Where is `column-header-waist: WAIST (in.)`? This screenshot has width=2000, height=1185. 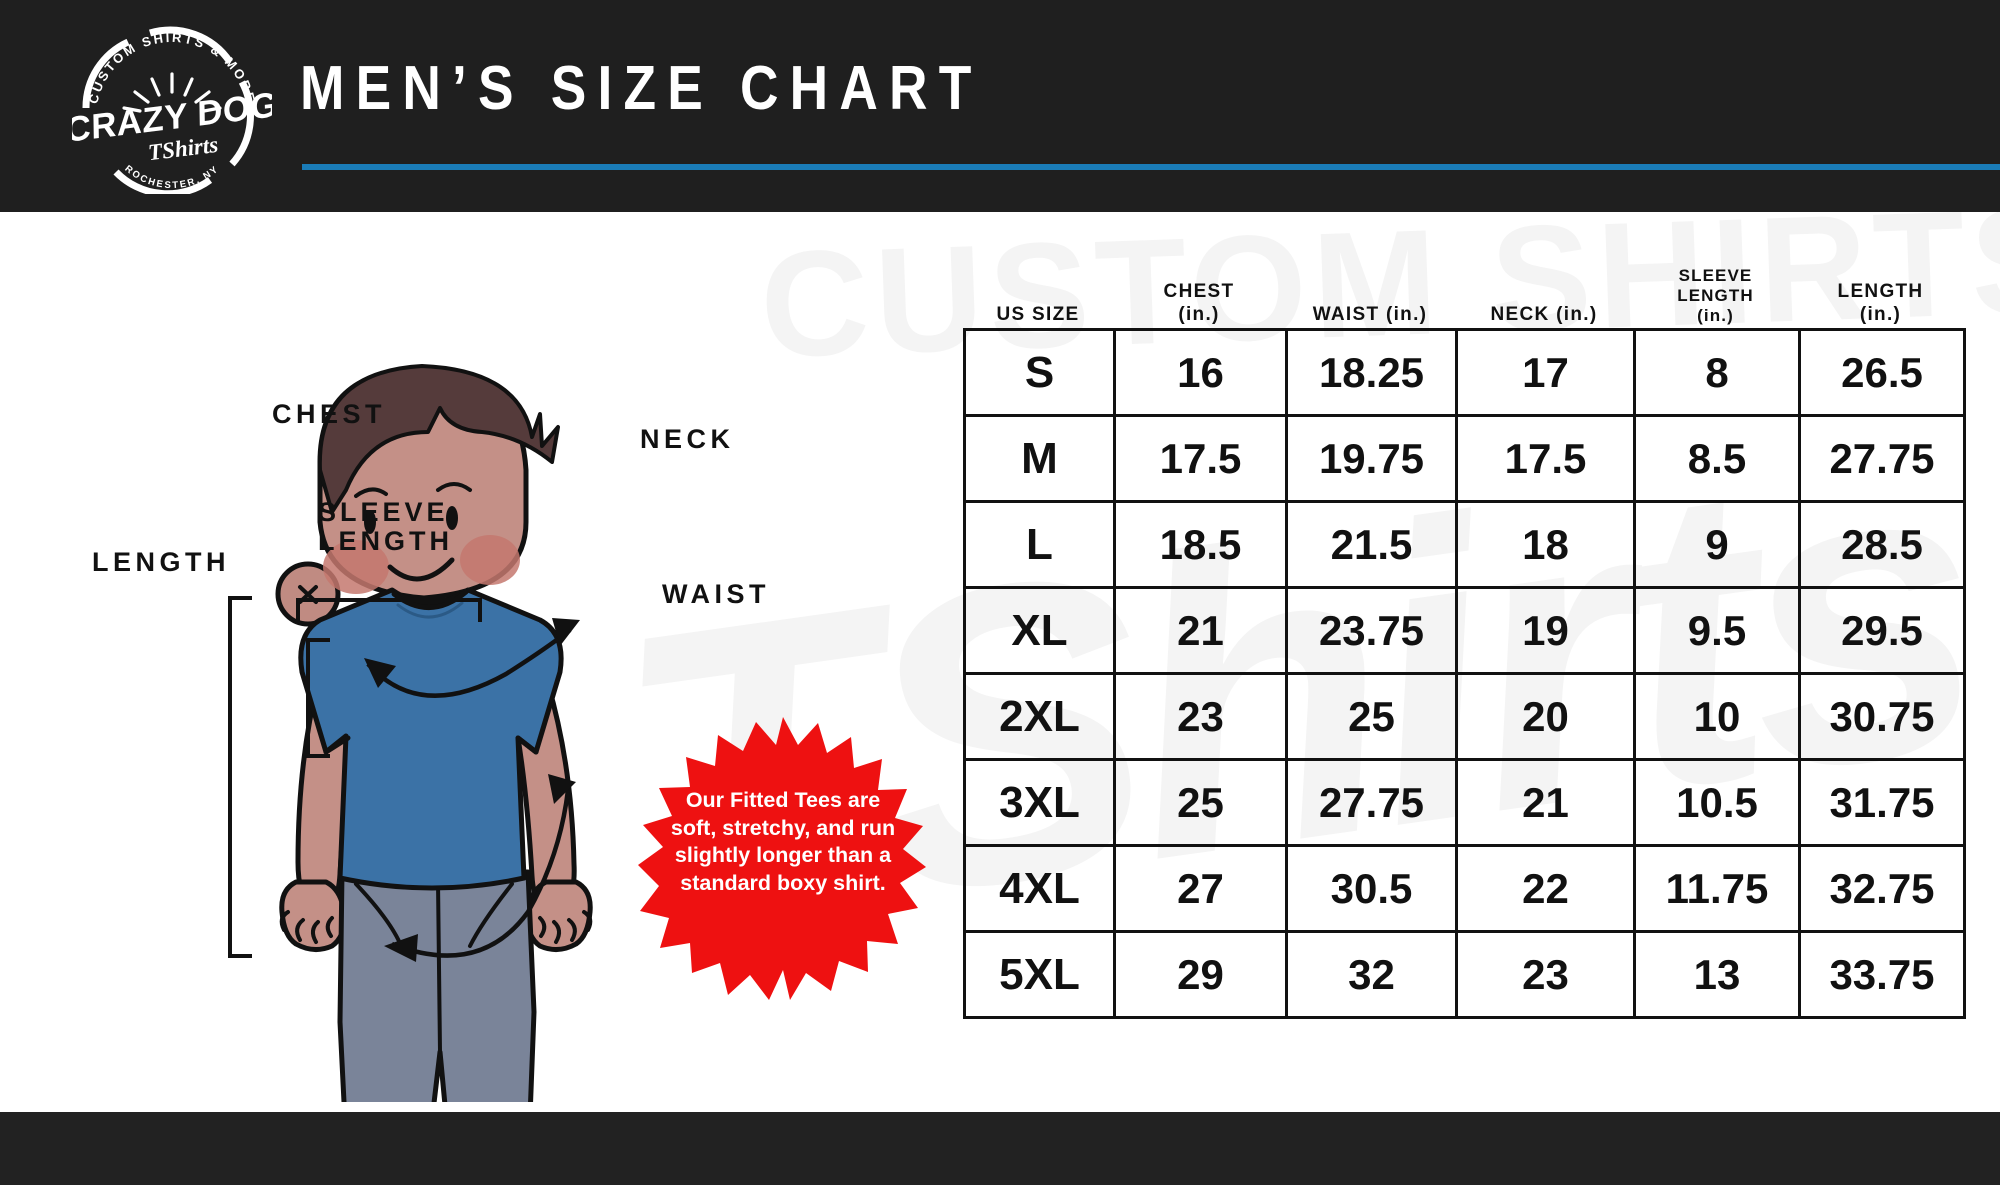 column-header-waist: WAIST (in.) is located at coordinates (1370, 314).